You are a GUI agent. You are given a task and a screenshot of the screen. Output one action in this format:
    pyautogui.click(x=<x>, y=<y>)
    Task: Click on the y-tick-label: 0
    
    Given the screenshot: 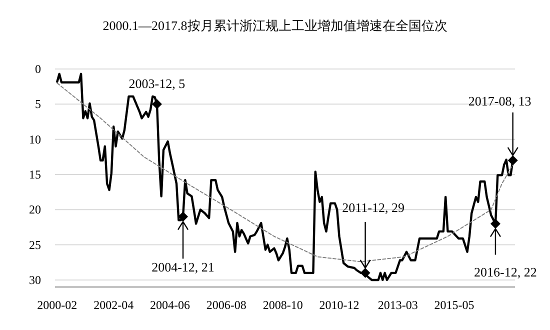 What is the action you would take?
    pyautogui.click(x=38, y=69)
    